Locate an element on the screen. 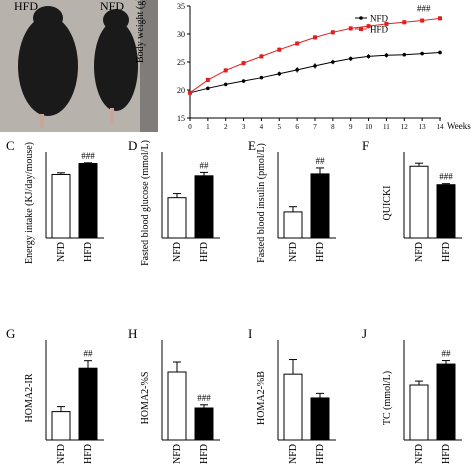 Image resolution: width=474 pixels, height=474 pixels. x-axis-label: Weeks is located at coordinates (459, 126).